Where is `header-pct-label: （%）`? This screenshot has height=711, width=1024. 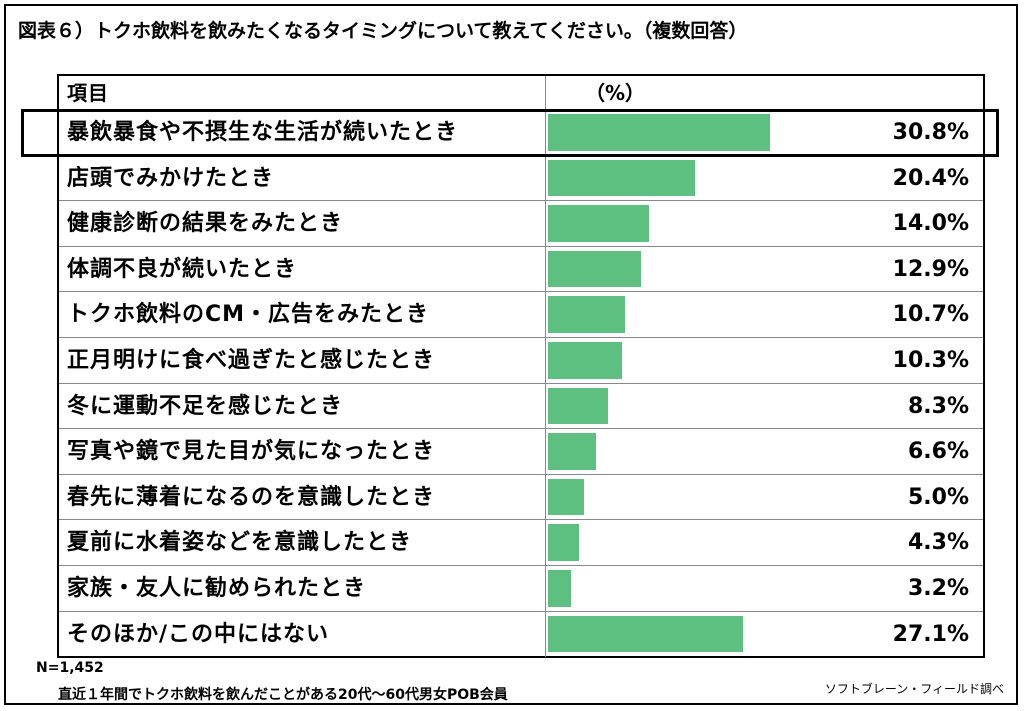 header-pct-label: （%） is located at coordinates (615, 93).